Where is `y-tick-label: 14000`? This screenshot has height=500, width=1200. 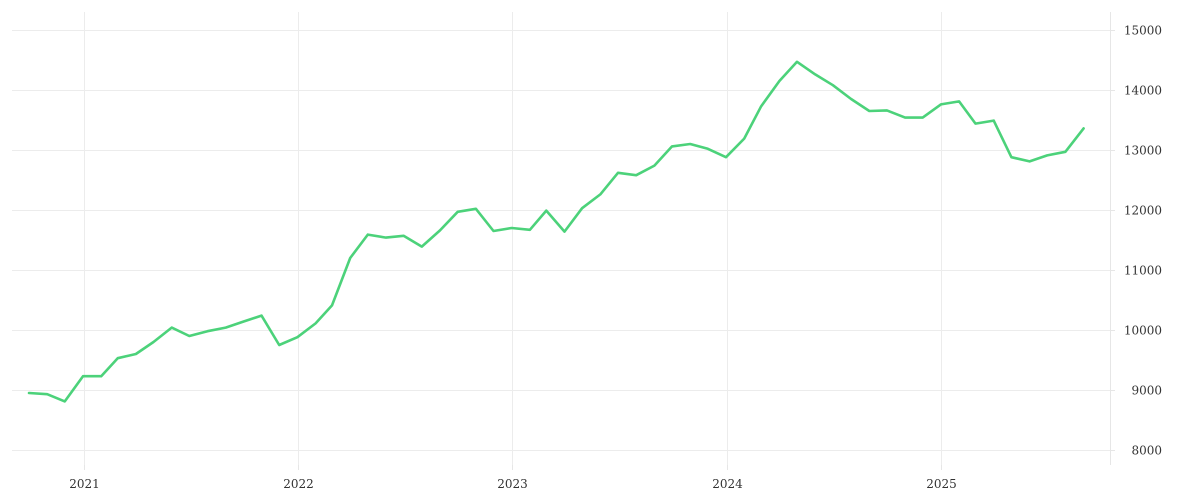
y-tick-label: 14000 is located at coordinates (1143, 91).